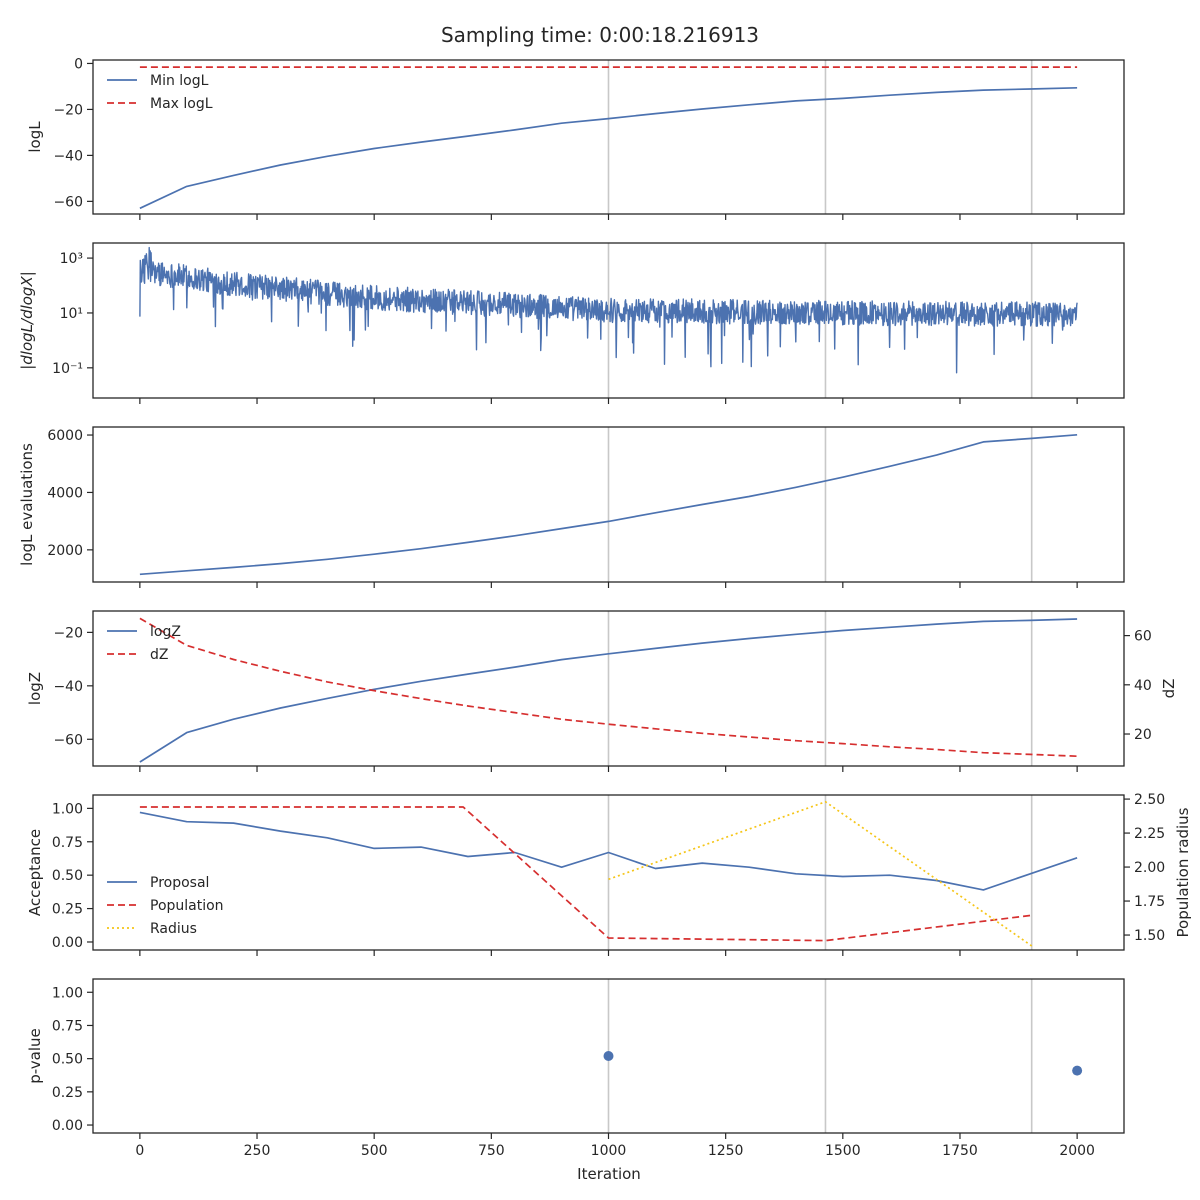  I want to click on legend: Proposal Population Radius, so click(165, 906).